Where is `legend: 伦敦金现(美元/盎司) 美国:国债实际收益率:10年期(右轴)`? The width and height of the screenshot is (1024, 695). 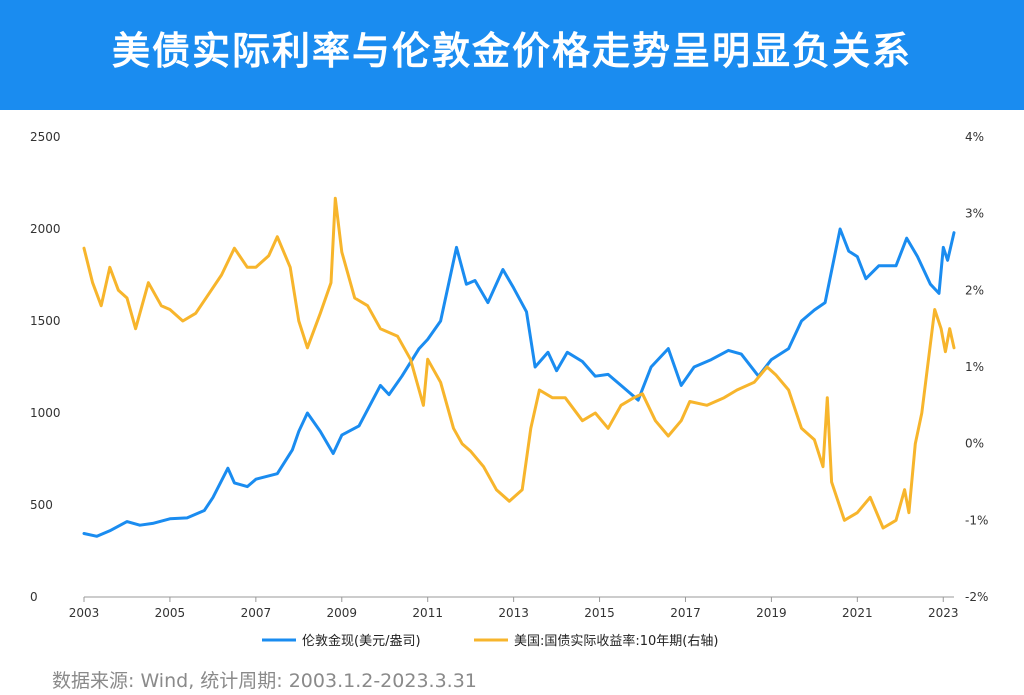
legend: 伦敦金现(美元/盎司) 美国:国债实际收益率:10年期(右轴) is located at coordinates (490, 641).